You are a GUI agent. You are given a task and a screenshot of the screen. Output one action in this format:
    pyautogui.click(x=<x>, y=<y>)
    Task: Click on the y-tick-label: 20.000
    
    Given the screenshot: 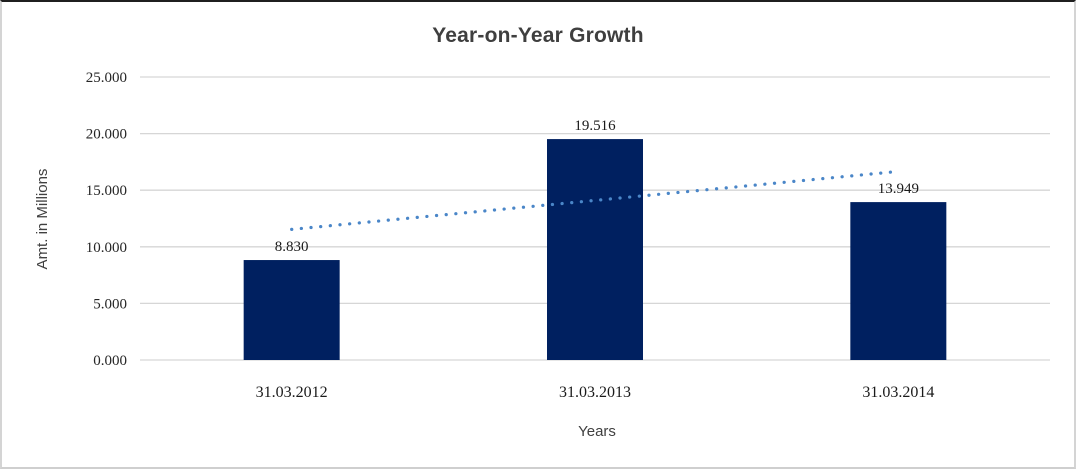 What is the action you would take?
    pyautogui.click(x=106, y=135)
    